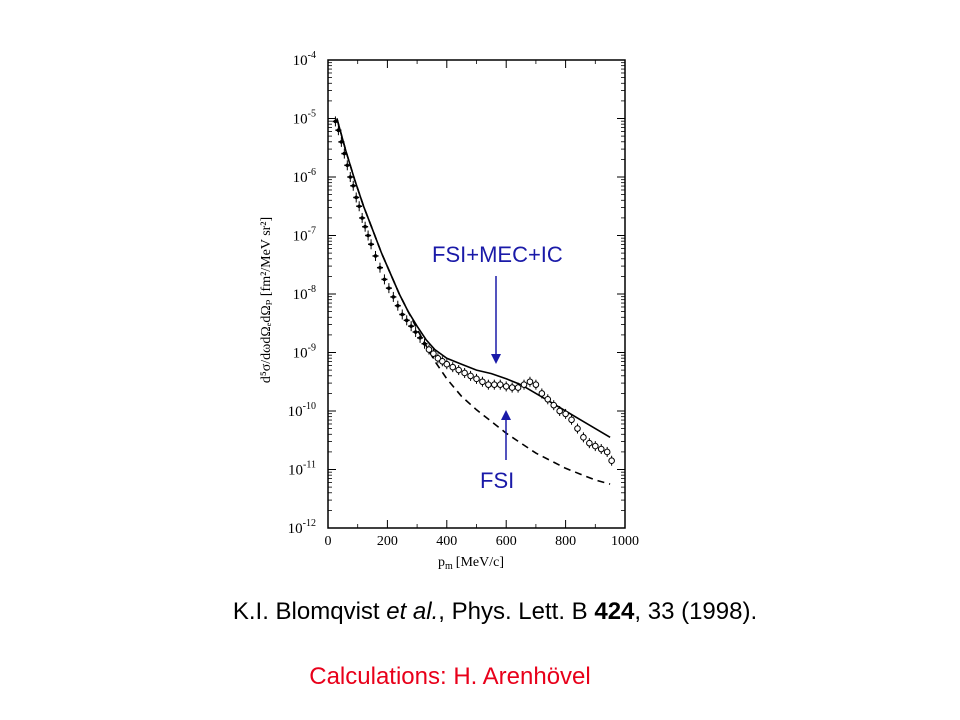  What do you see at coordinates (625, 541) in the screenshot?
I see `x-tick-label: 1000` at bounding box center [625, 541].